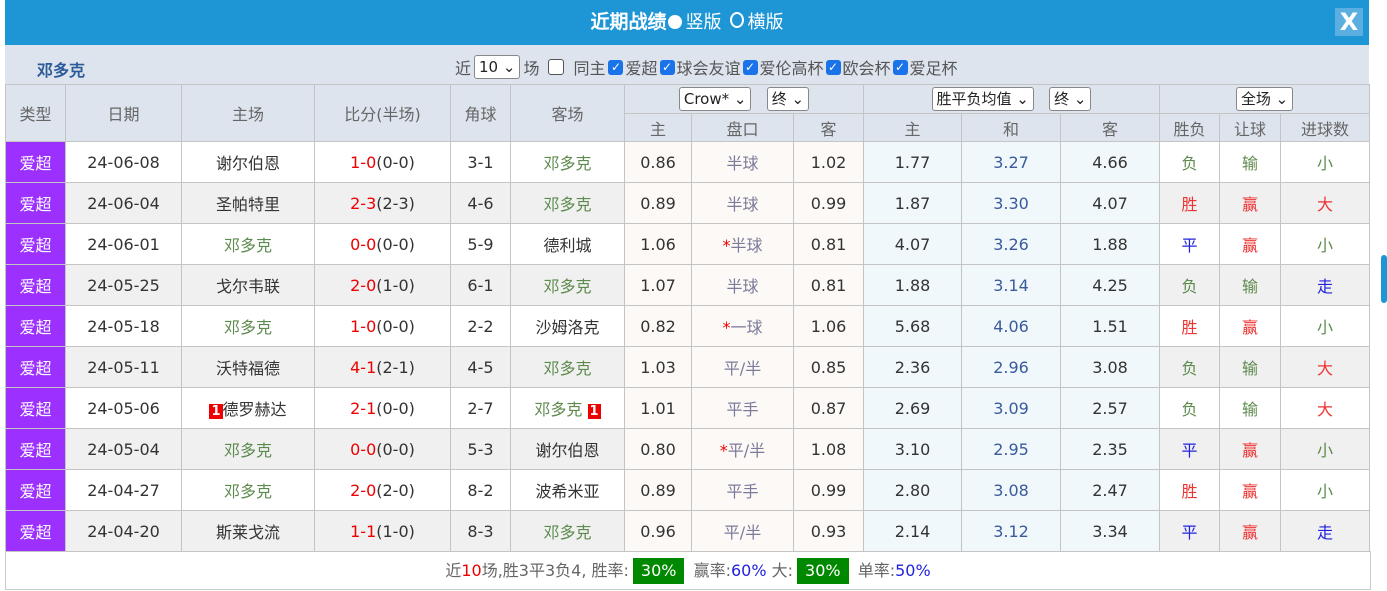  Describe the element at coordinates (876, 570) in the screenshot. I see `odd-label: 单率:` at that location.